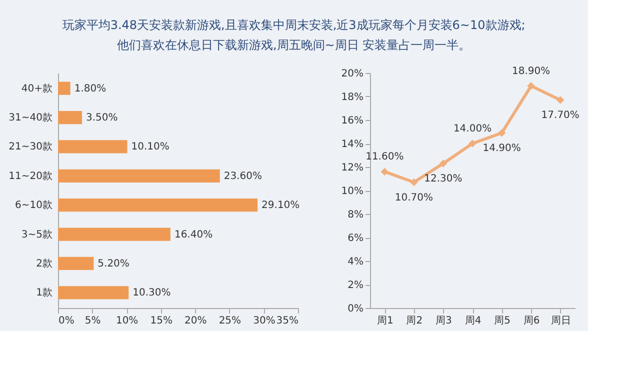  Describe the element at coordinates (36, 88) in the screenshot. I see `y-tick-label: 40+款` at that location.